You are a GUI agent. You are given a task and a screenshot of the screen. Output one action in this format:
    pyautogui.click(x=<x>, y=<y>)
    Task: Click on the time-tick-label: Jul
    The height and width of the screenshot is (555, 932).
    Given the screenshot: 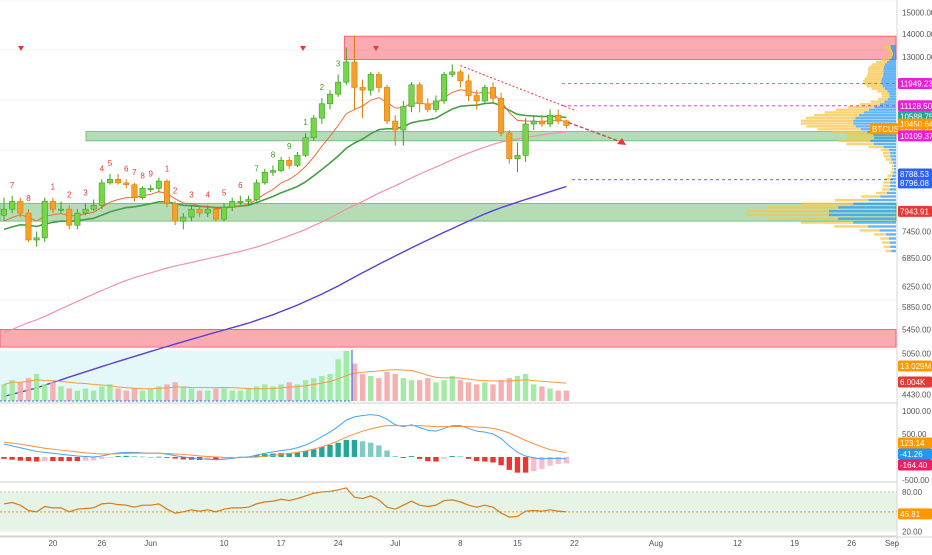 What is the action you would take?
    pyautogui.click(x=395, y=543)
    